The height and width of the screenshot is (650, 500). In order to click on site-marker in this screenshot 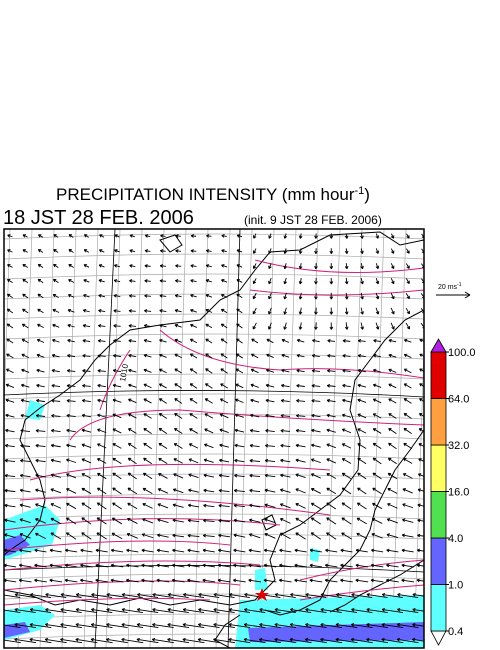, I will do `click(262, 594)`.